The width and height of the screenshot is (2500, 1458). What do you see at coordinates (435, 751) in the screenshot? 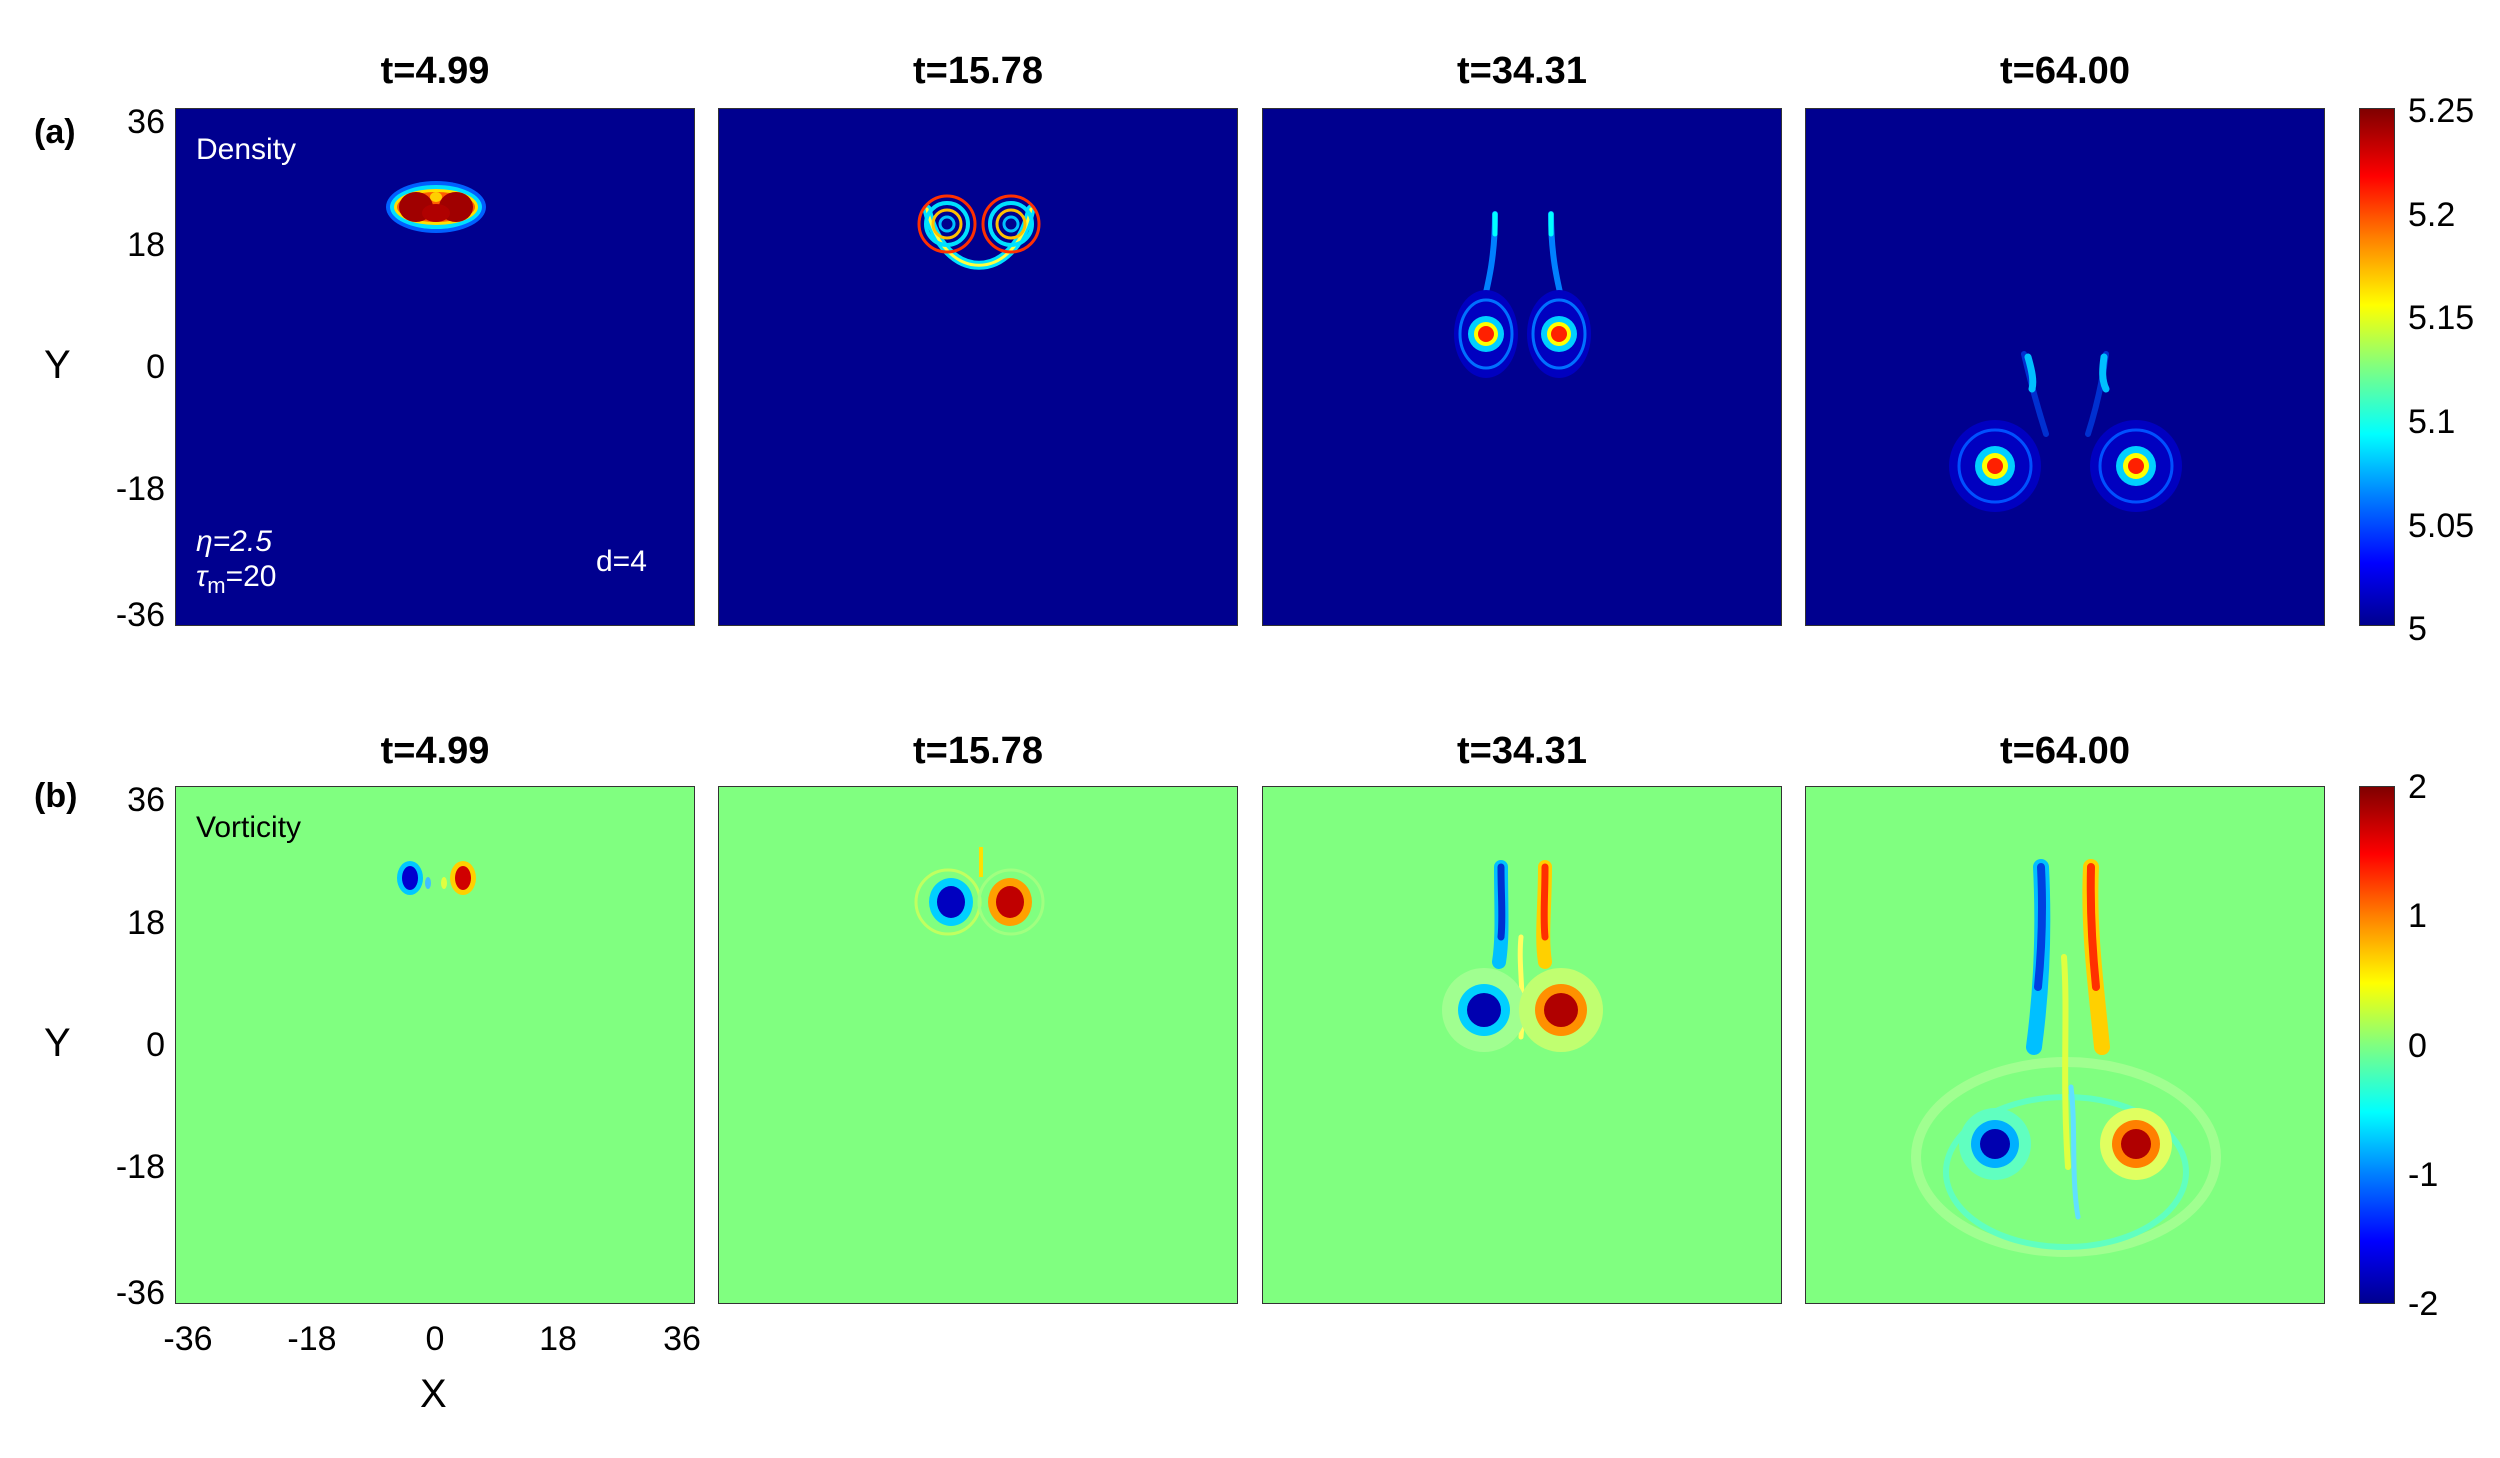
I see `panel-title-b1: t=4.99` at bounding box center [435, 751].